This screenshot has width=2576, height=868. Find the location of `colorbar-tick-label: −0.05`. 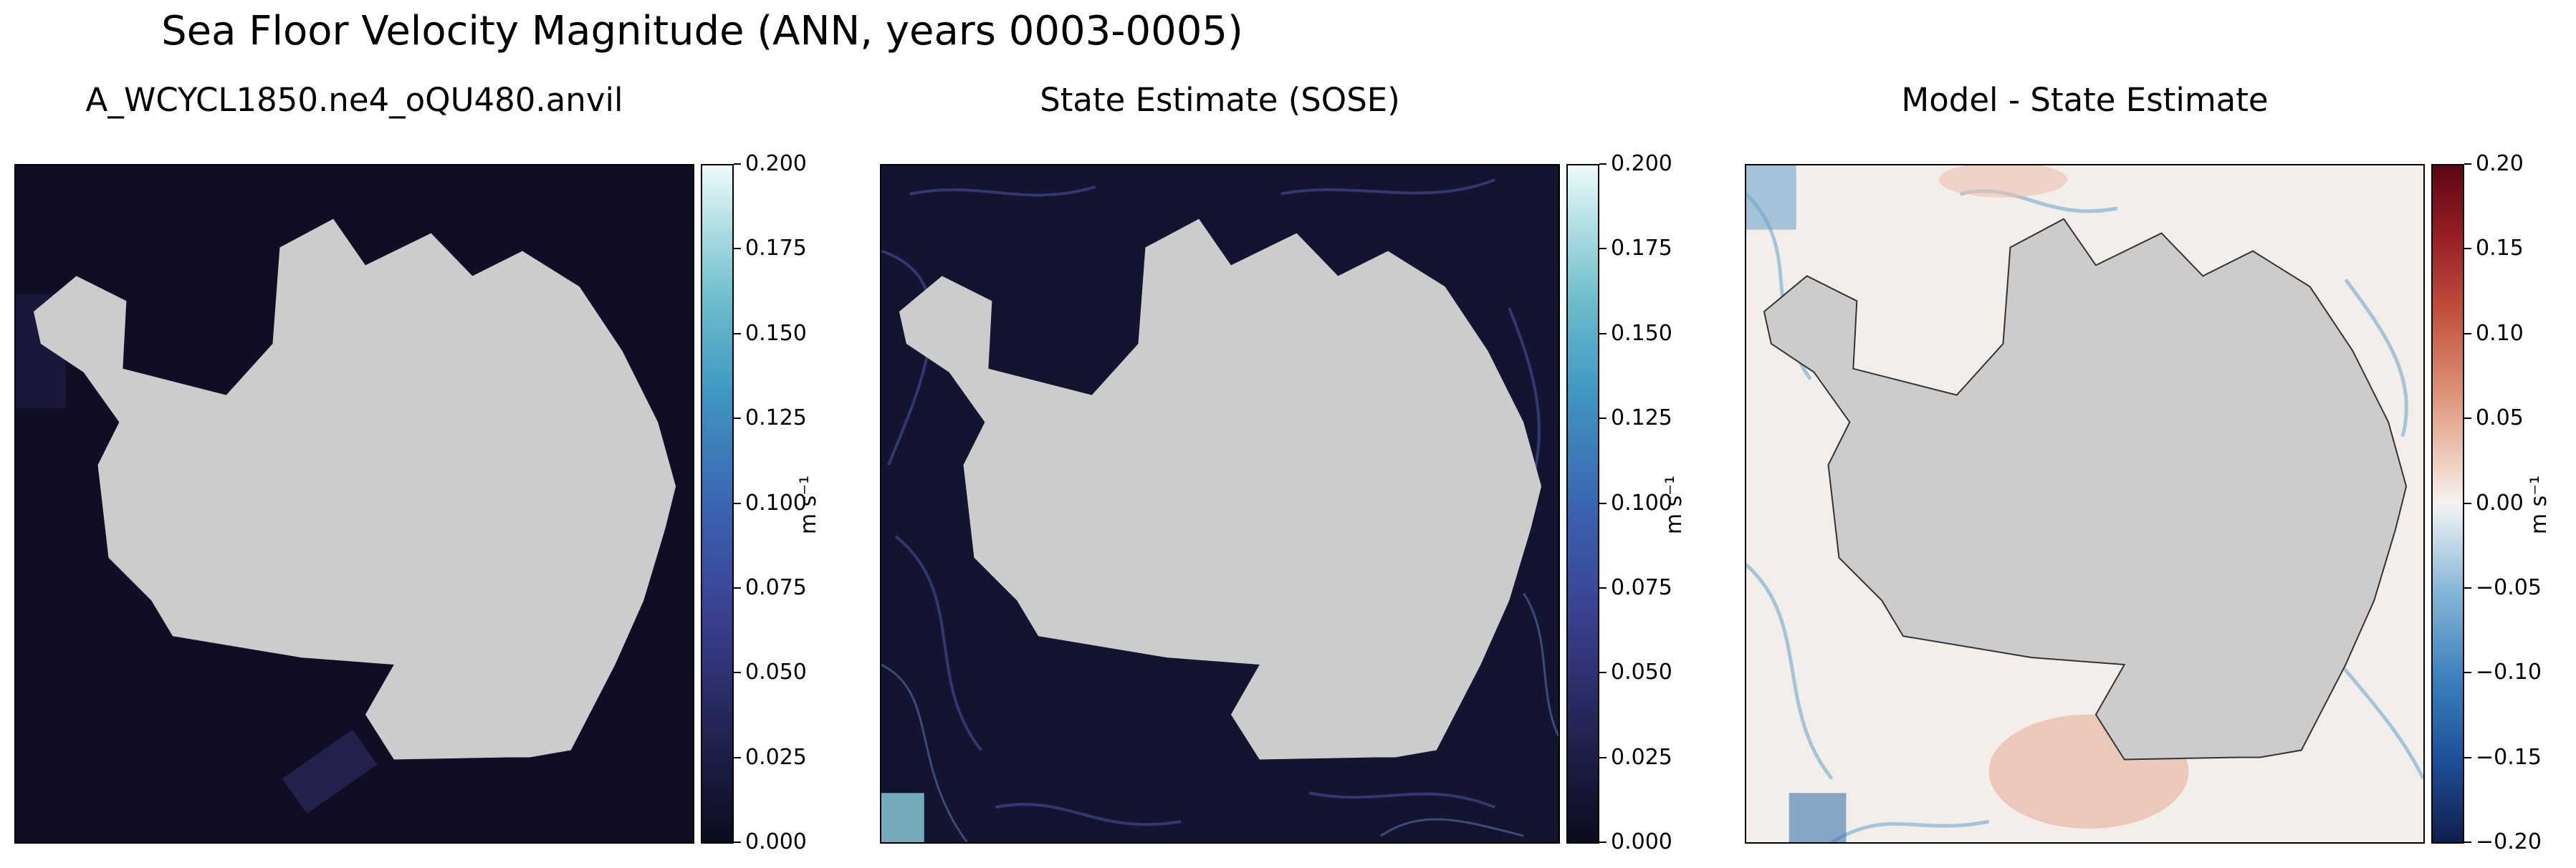

colorbar-tick-label: −0.05 is located at coordinates (2509, 587).